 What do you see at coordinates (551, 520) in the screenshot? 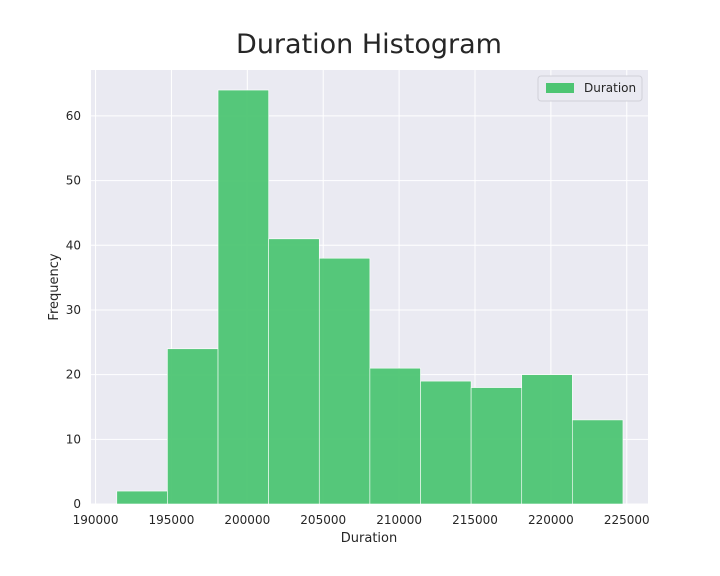
I see `x-tick-label: 220000` at bounding box center [551, 520].